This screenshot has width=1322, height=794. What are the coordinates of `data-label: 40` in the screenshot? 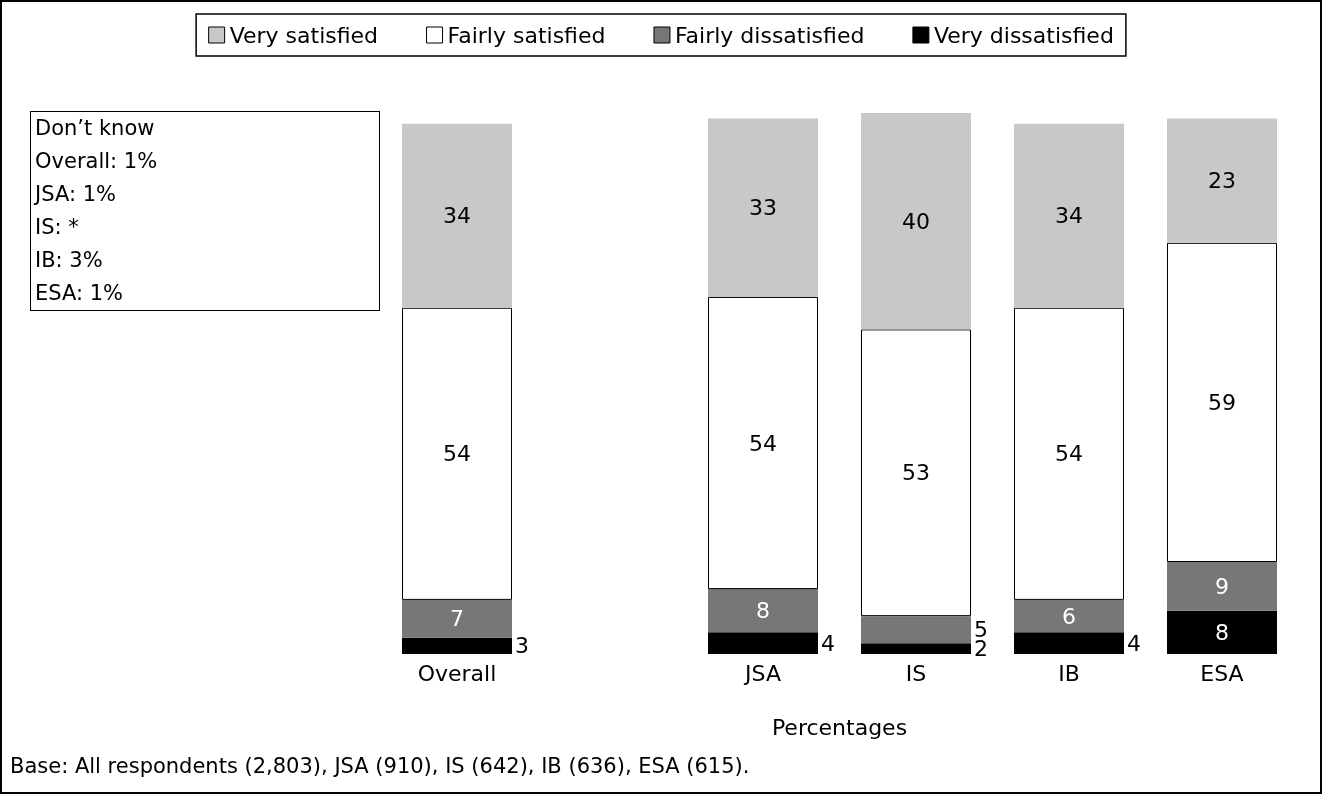 It's located at (916, 221).